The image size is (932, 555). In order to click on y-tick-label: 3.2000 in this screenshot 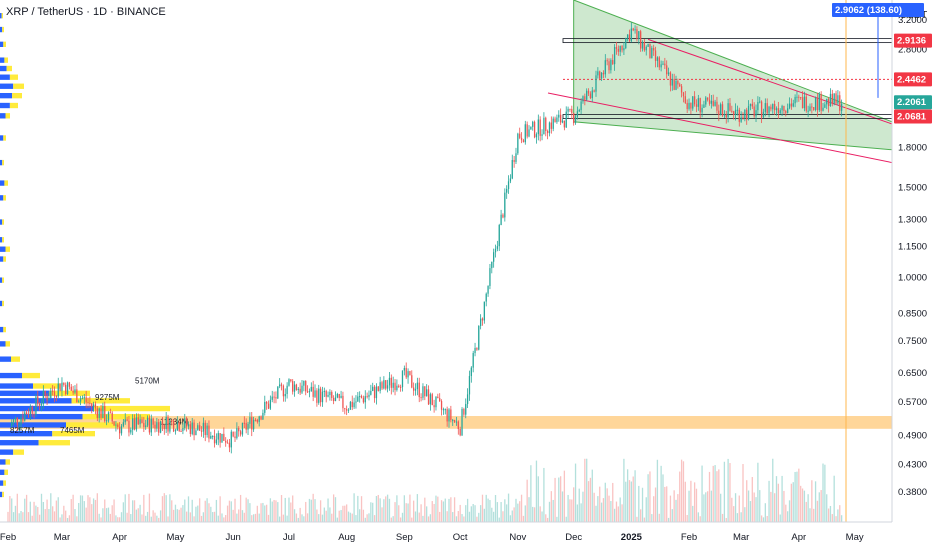, I will do `click(912, 20)`.